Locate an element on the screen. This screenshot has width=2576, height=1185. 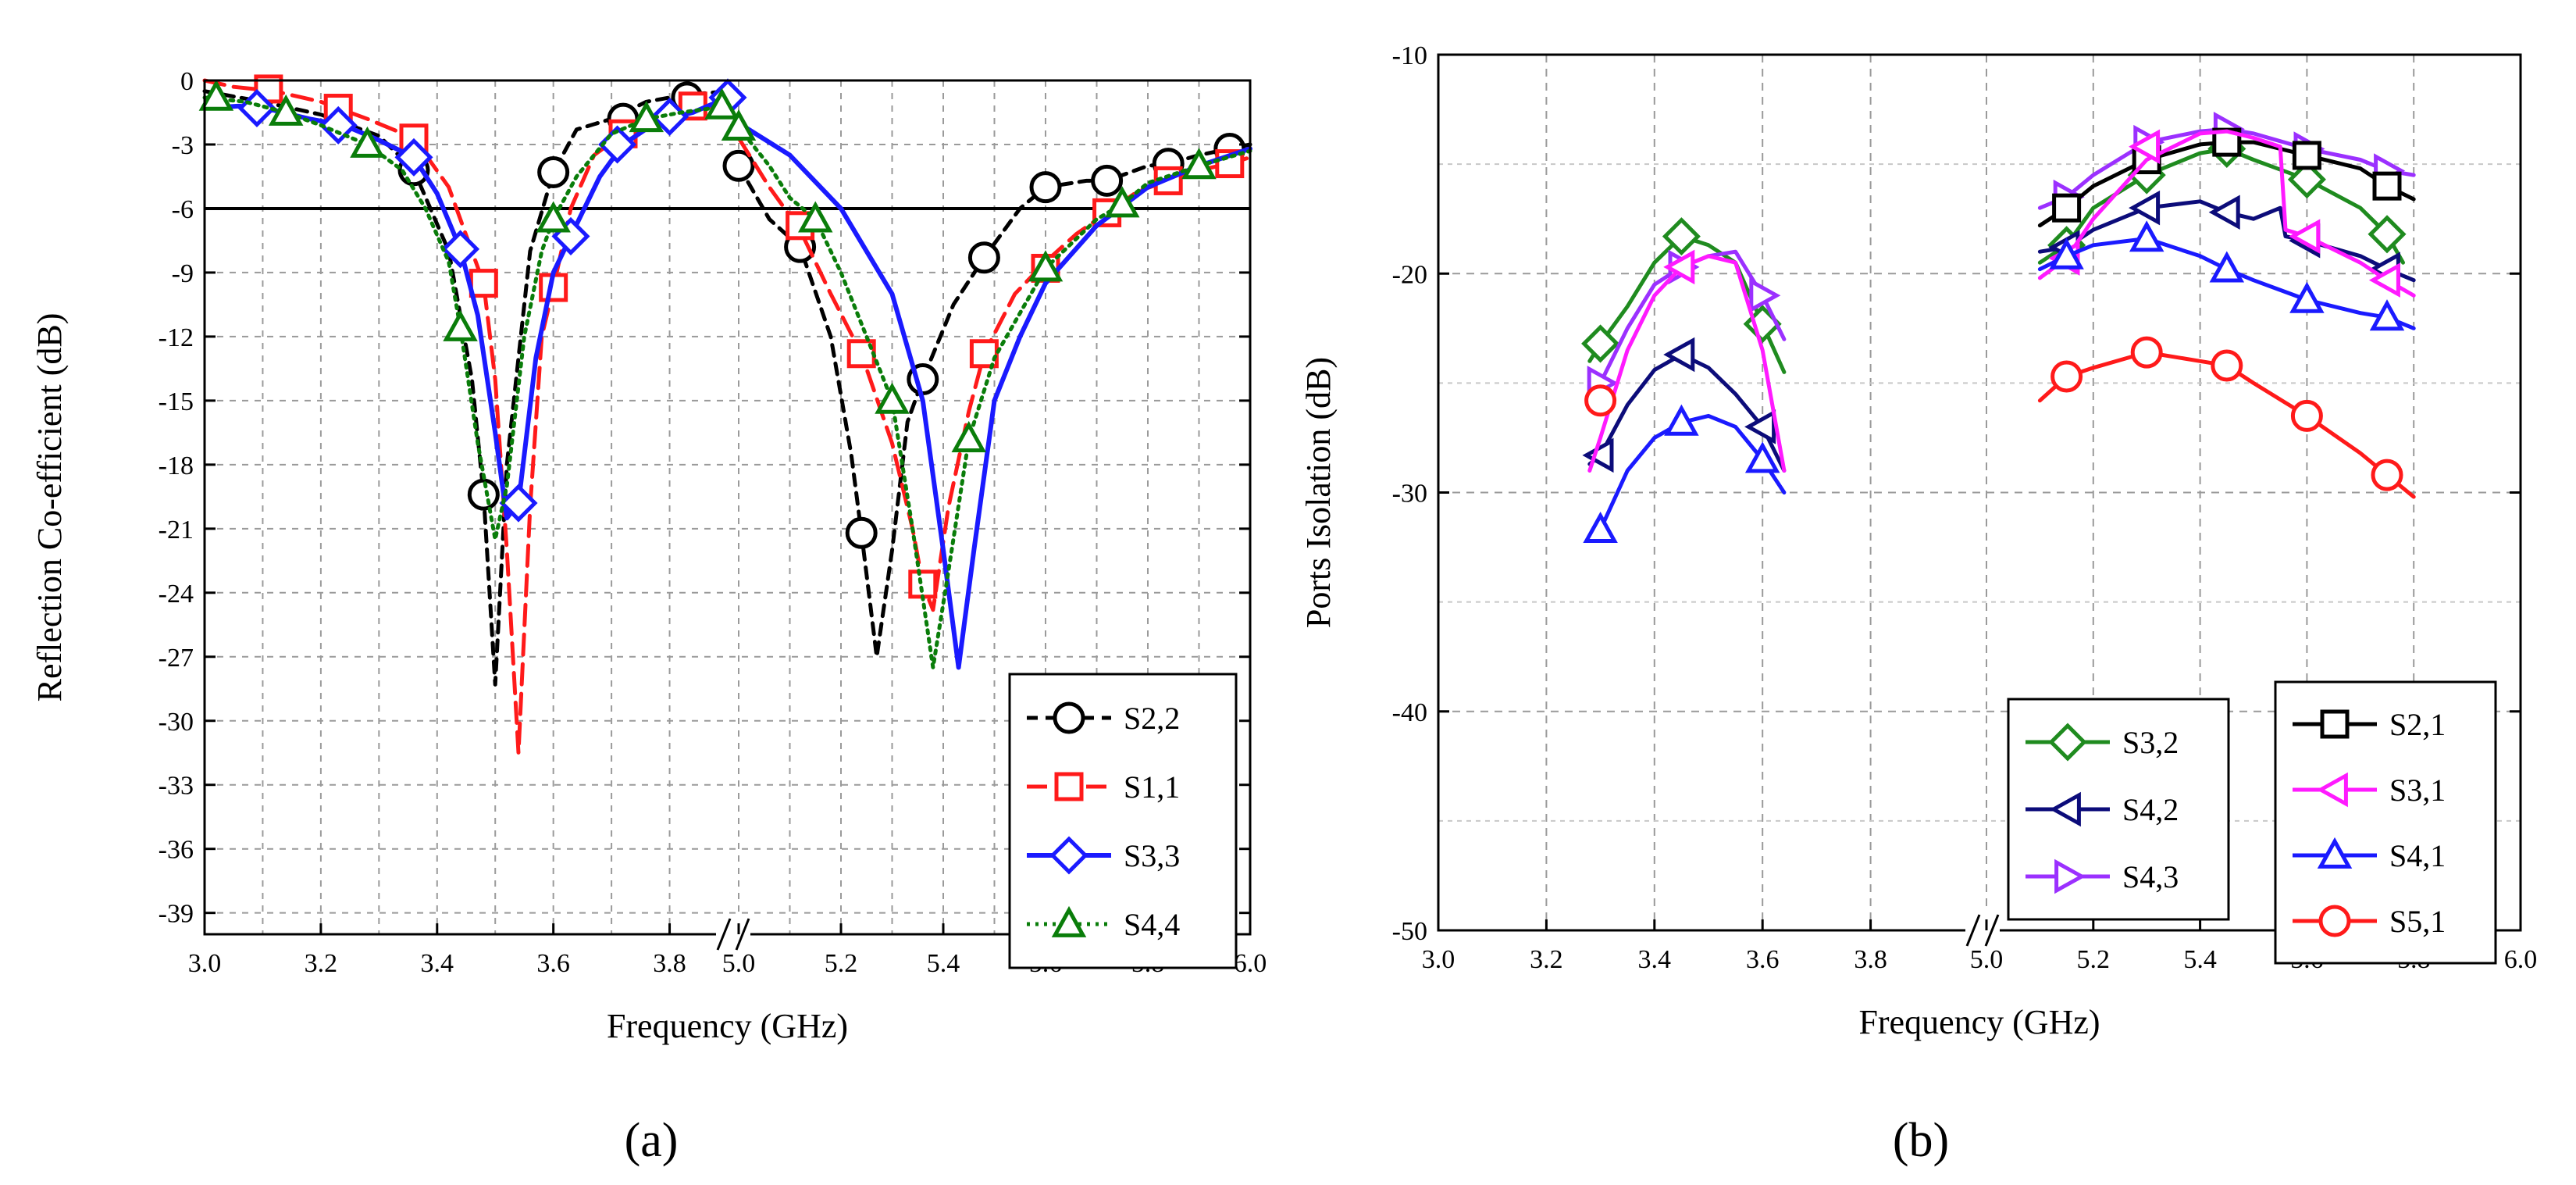
x-tick-label: 3.6 is located at coordinates (553, 963).